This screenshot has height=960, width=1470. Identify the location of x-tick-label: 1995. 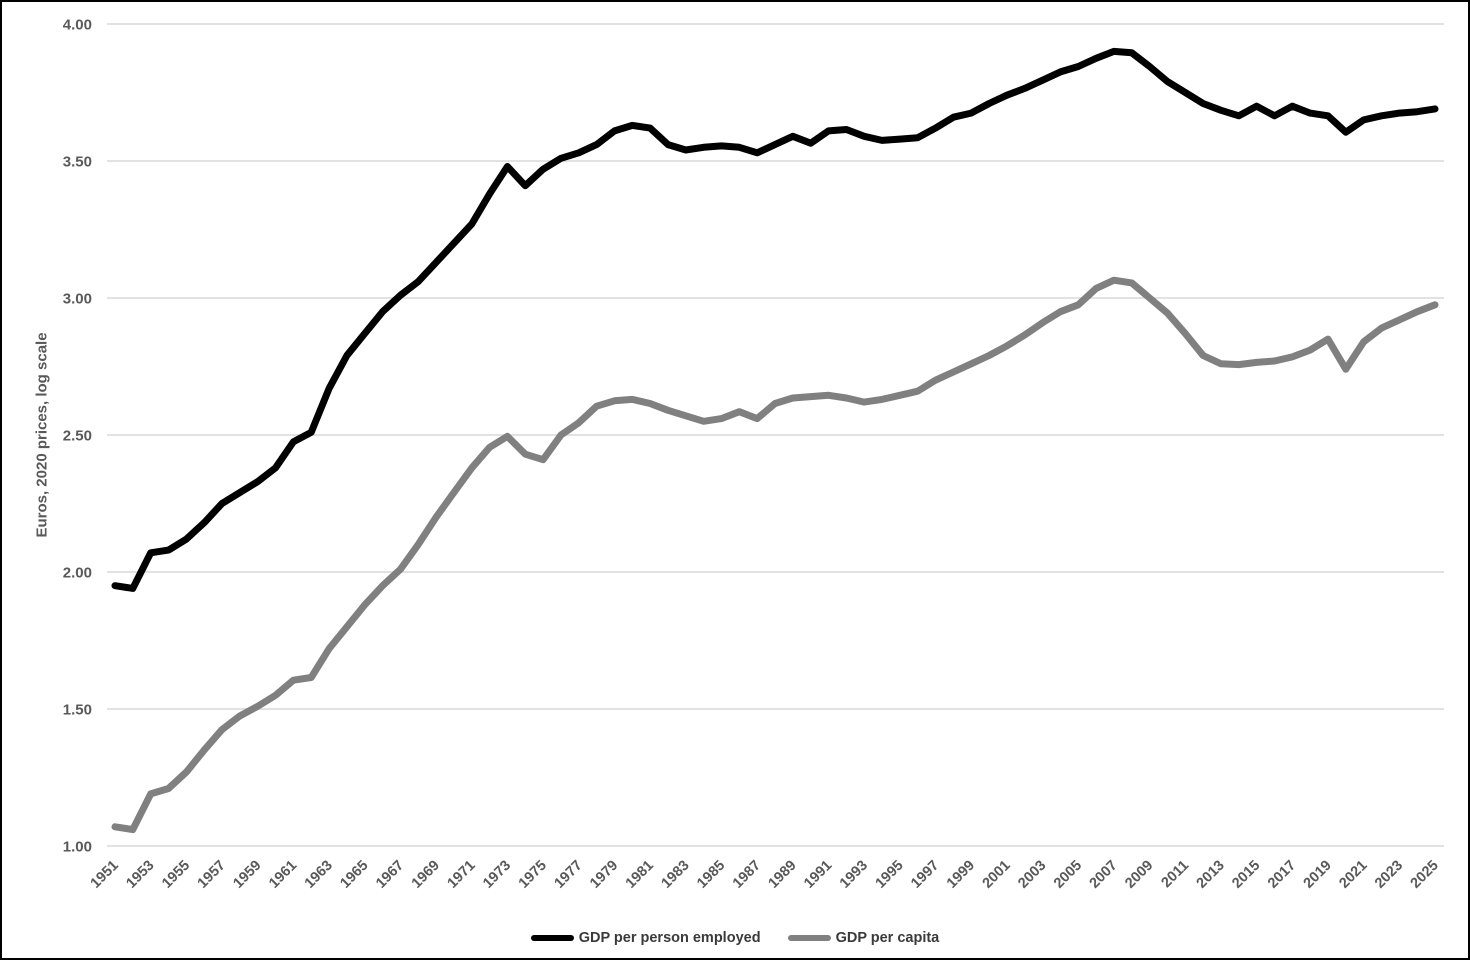
(890, 875).